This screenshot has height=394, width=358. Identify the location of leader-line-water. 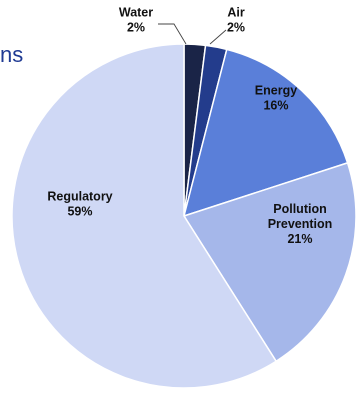
(172, 34).